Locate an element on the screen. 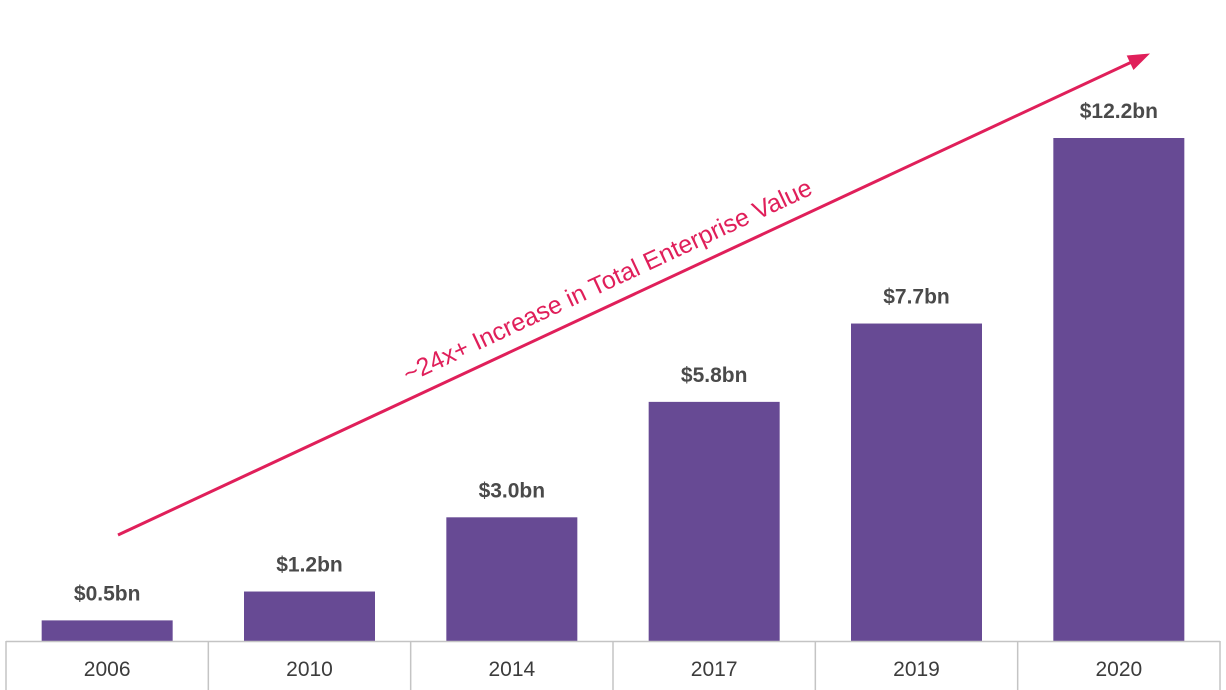 The image size is (1226, 690). value-label-2014: $3.0bn is located at coordinates (512, 490).